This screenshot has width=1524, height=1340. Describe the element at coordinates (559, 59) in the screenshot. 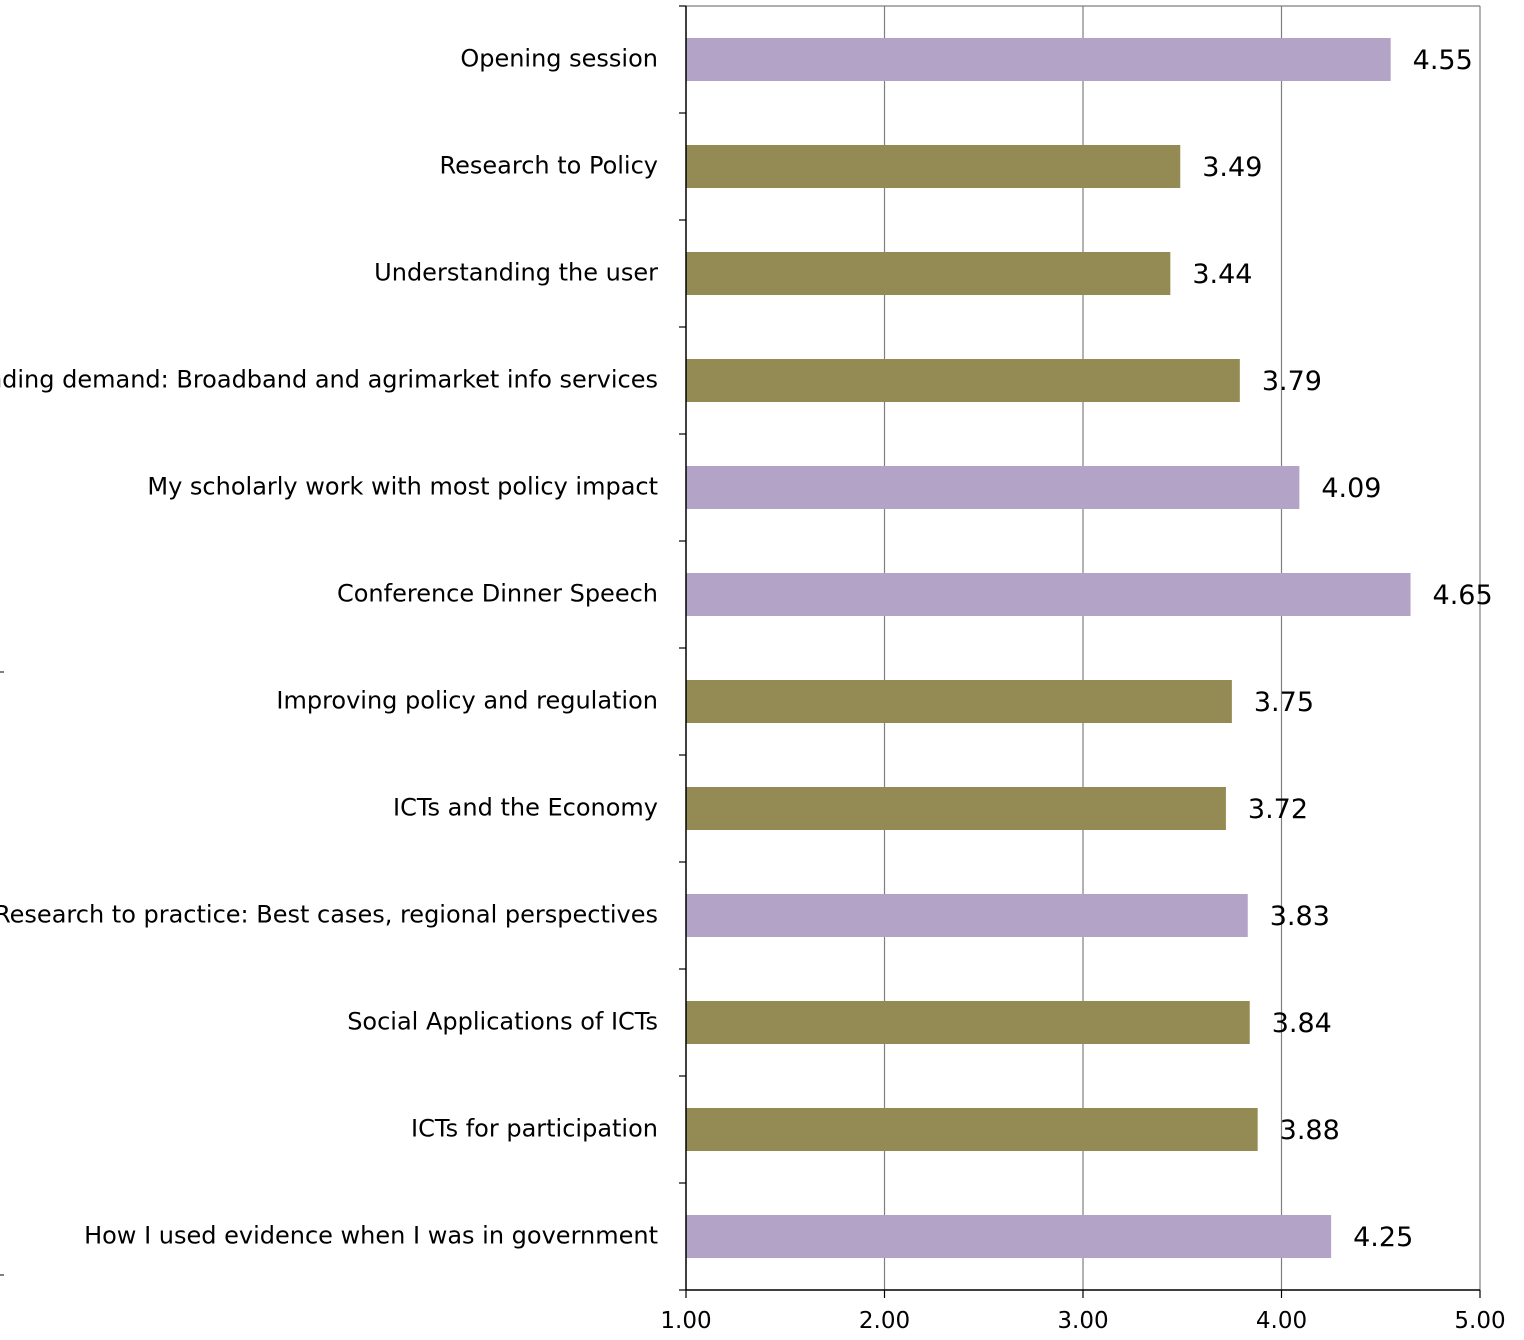

I see `category-label-1: Opening session` at that location.